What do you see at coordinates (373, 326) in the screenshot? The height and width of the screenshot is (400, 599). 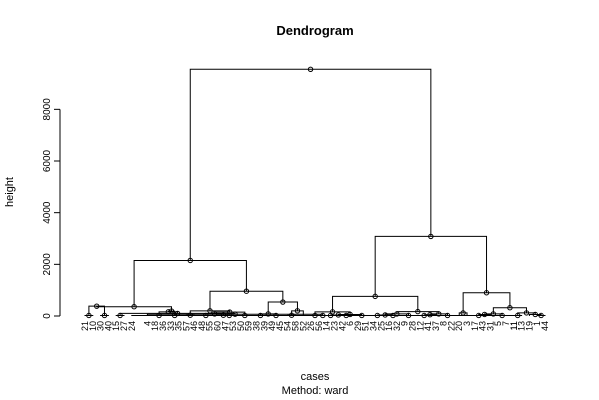 I see `leaf-label: 34` at bounding box center [373, 326].